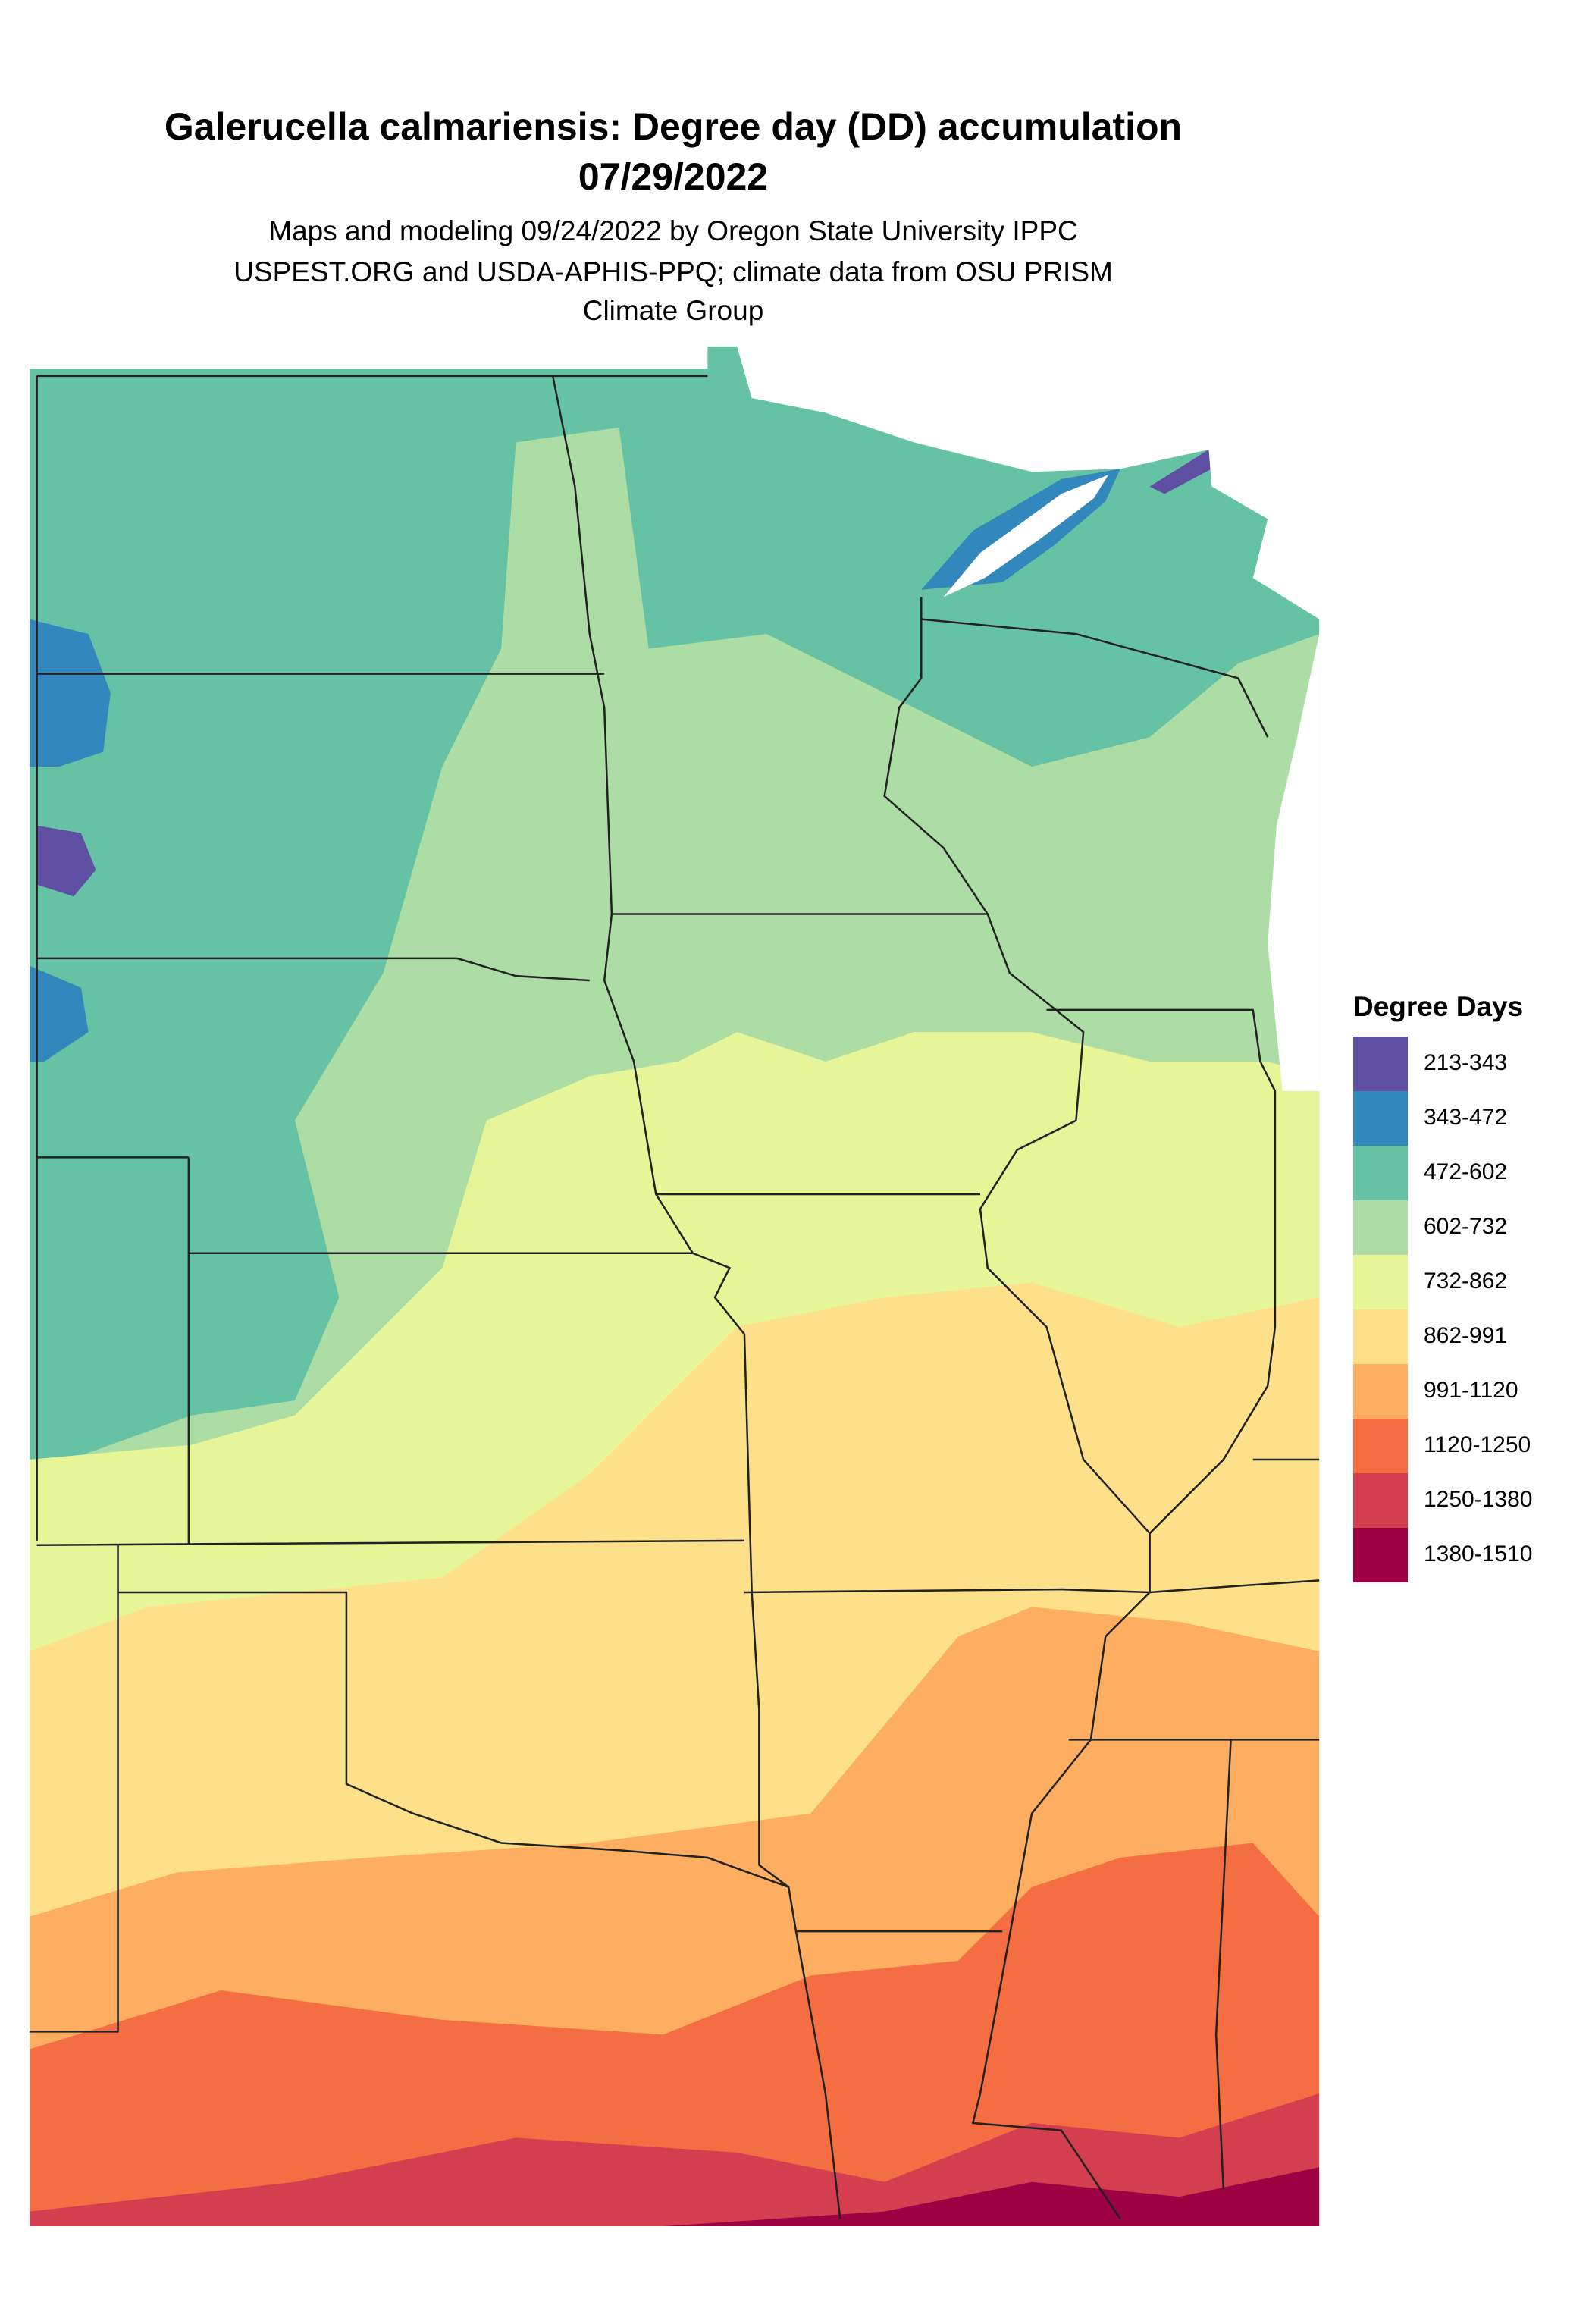 This screenshot has height=2324, width=1592. Describe the element at coordinates (1465, 1281) in the screenshot. I see `legend-label: 732-862` at that location.